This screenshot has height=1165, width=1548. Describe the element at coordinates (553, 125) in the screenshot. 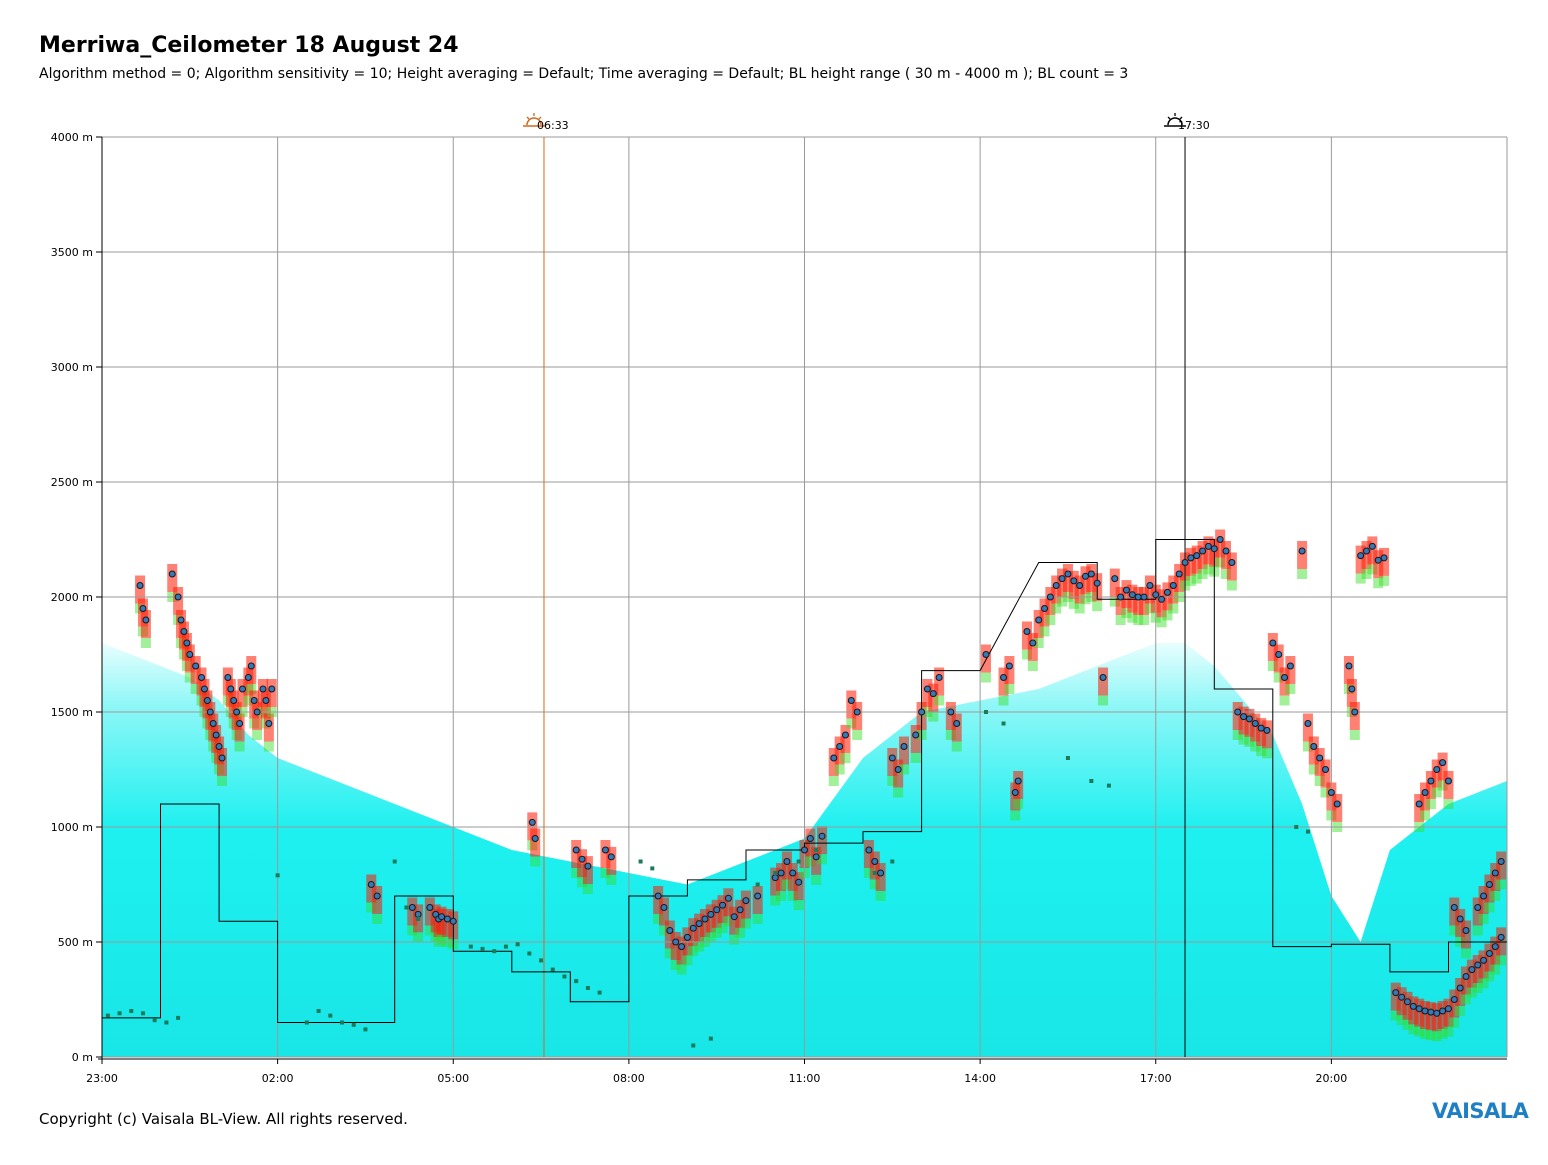

I see `sunrise-label: 06:33` at that location.